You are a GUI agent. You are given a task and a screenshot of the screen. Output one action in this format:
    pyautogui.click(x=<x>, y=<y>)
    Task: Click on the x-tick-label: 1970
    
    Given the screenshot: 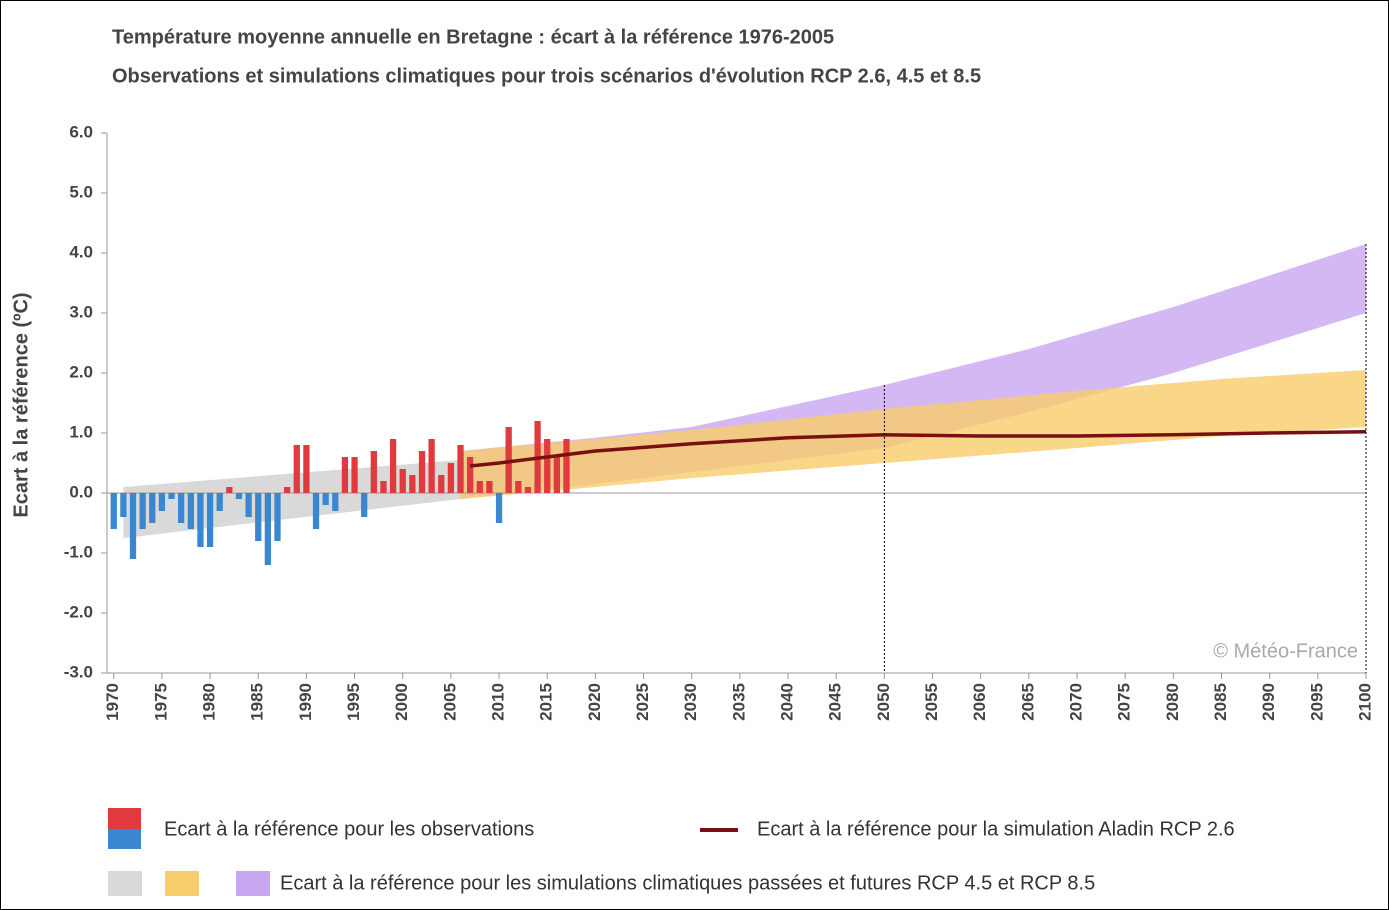 What is the action you would take?
    pyautogui.click(x=112, y=702)
    